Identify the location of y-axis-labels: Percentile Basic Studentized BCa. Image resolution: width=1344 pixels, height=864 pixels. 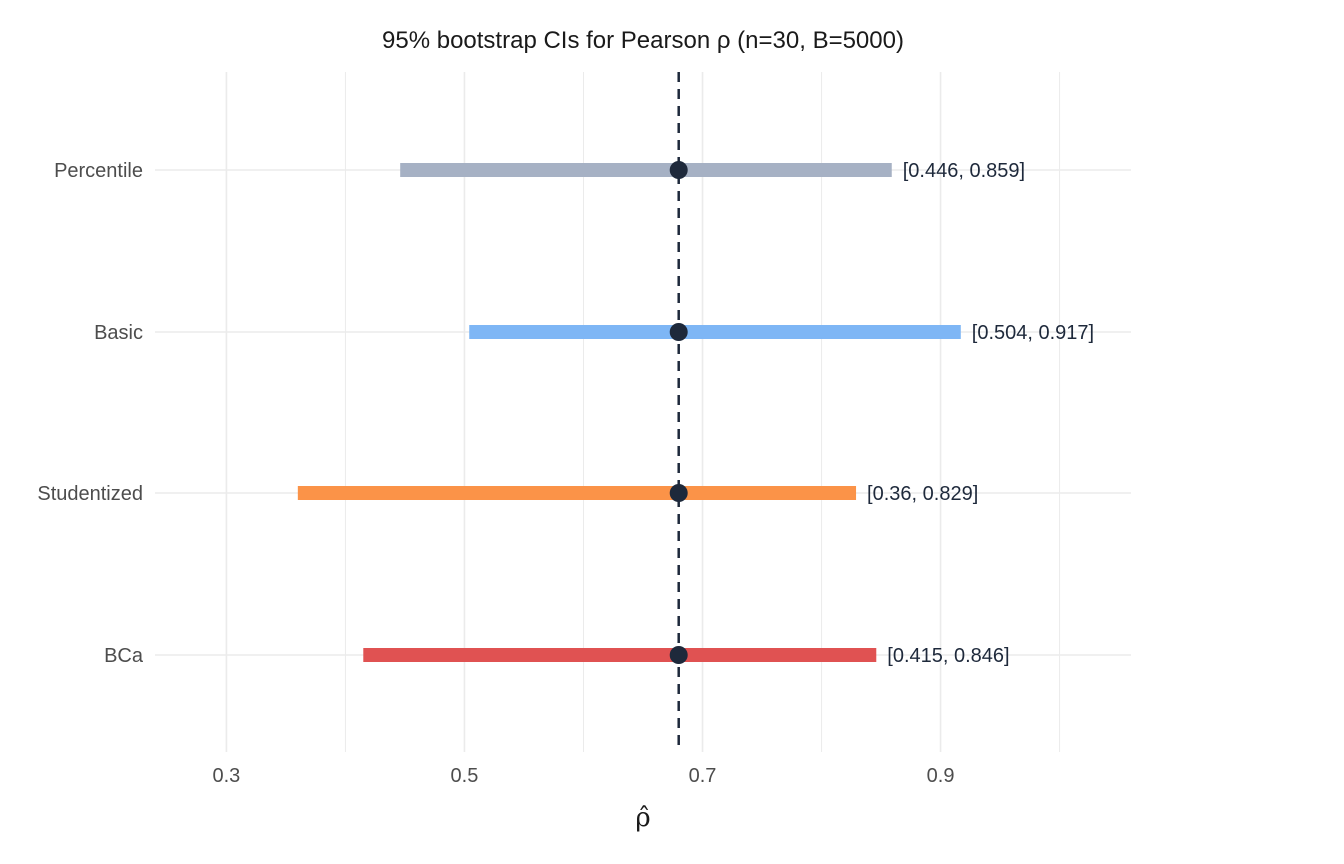
(90, 413).